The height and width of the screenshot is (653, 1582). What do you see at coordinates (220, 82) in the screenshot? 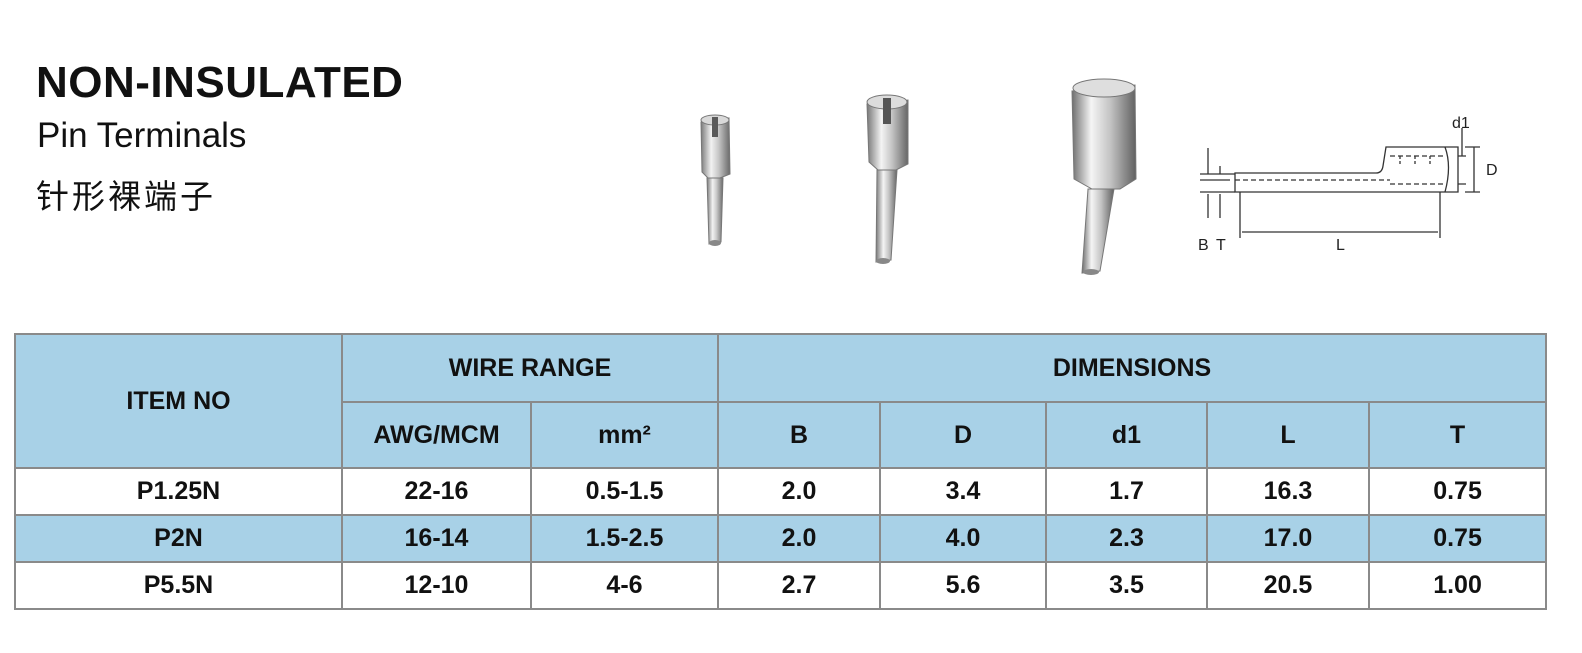
I see `page-title: NON-INSULATED` at bounding box center [220, 82].